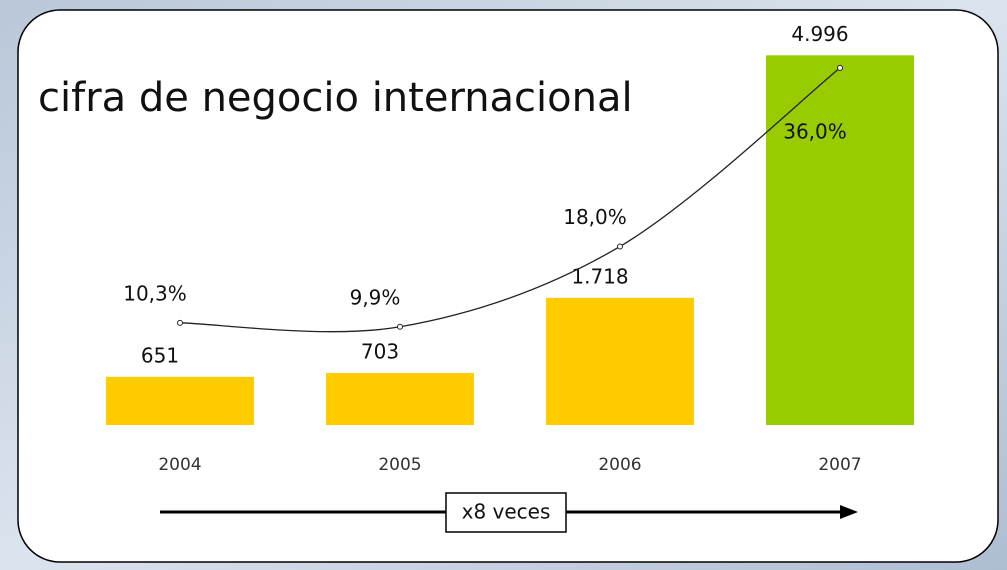  What do you see at coordinates (815, 131) in the screenshot?
I see `line-value-label: 36,0%` at bounding box center [815, 131].